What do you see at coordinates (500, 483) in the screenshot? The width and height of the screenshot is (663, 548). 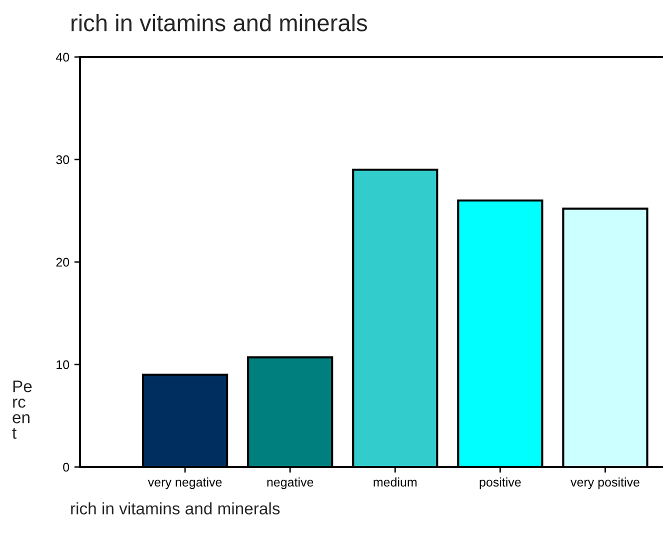 I see `x-tick-label: positive` at bounding box center [500, 483].